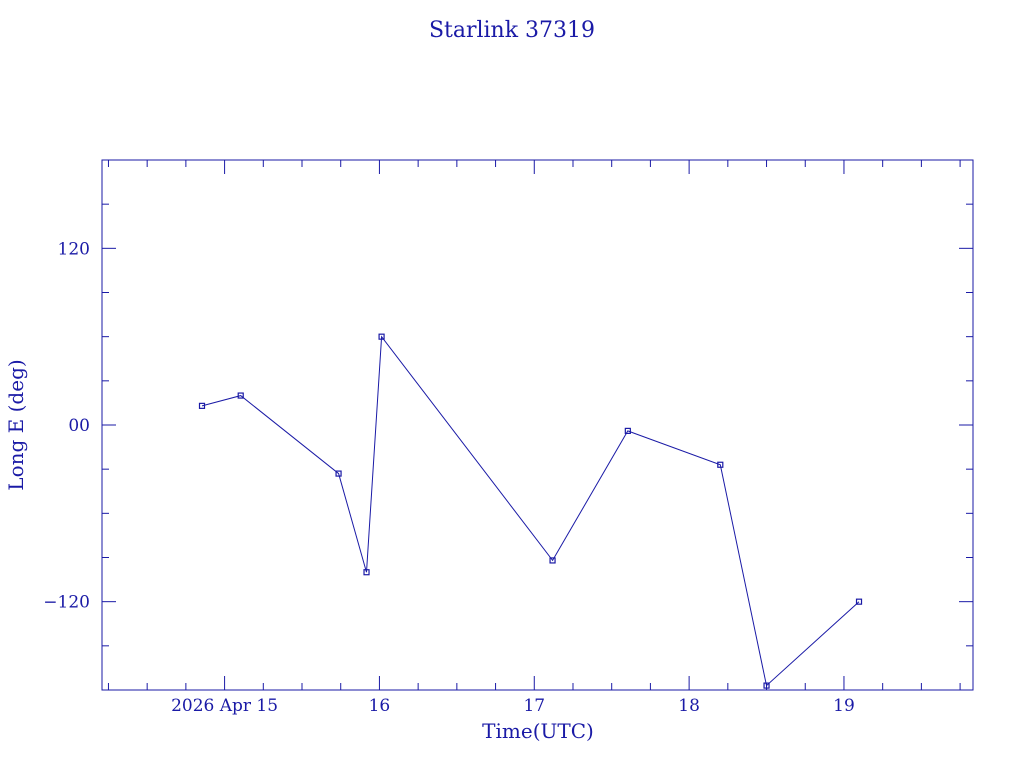  Describe the element at coordinates (538, 731) in the screenshot. I see `x-axis-label: Time(UTC)` at that location.